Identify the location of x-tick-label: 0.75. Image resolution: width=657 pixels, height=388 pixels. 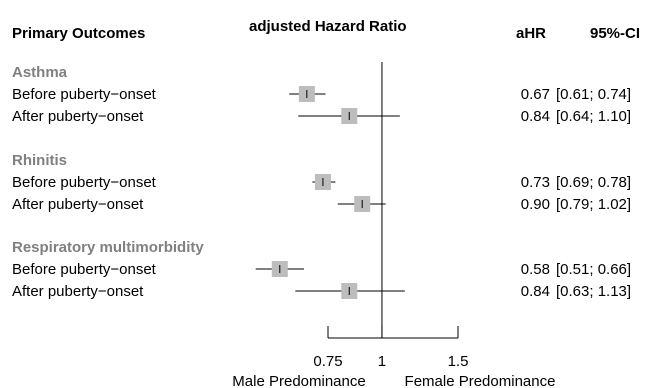
(327, 361).